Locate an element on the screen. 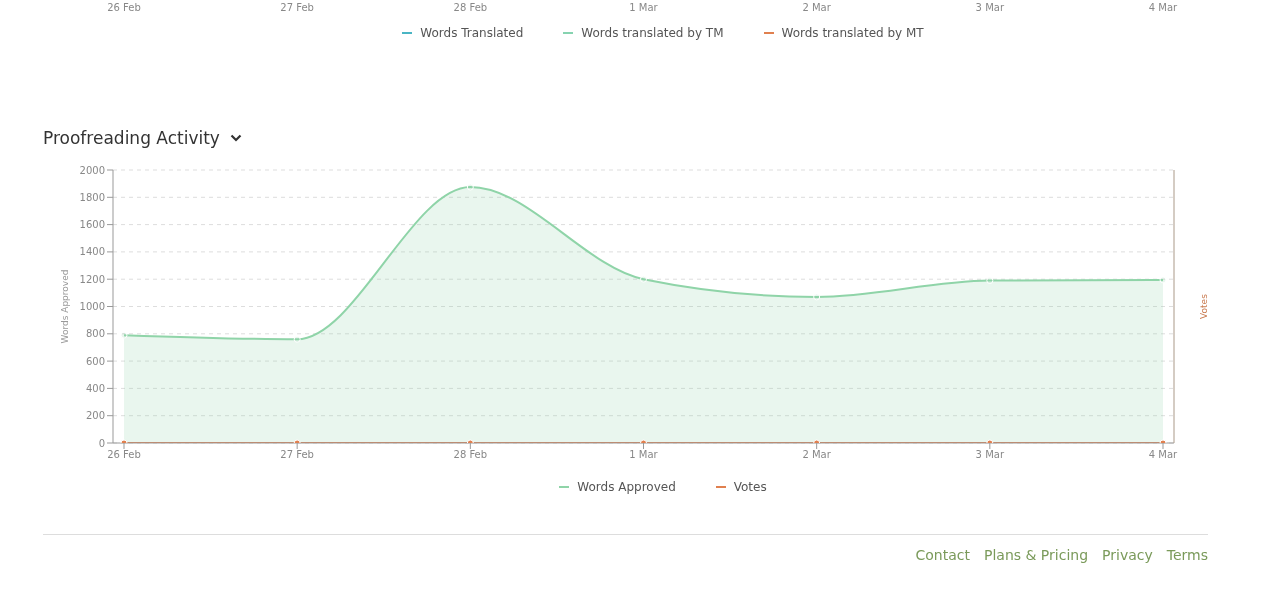 The image size is (1268, 606). y2-axis-title: Votes is located at coordinates (1204, 306).